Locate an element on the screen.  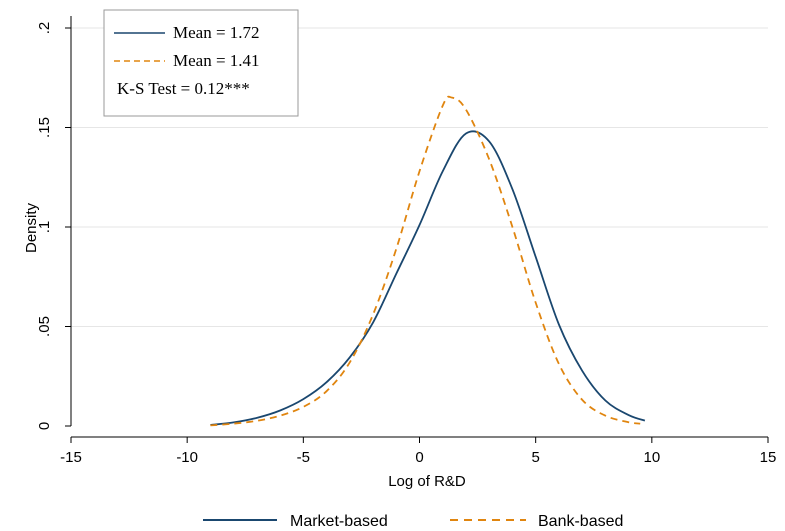
legend-bank-label: Bank-based is located at coordinates (580, 521).